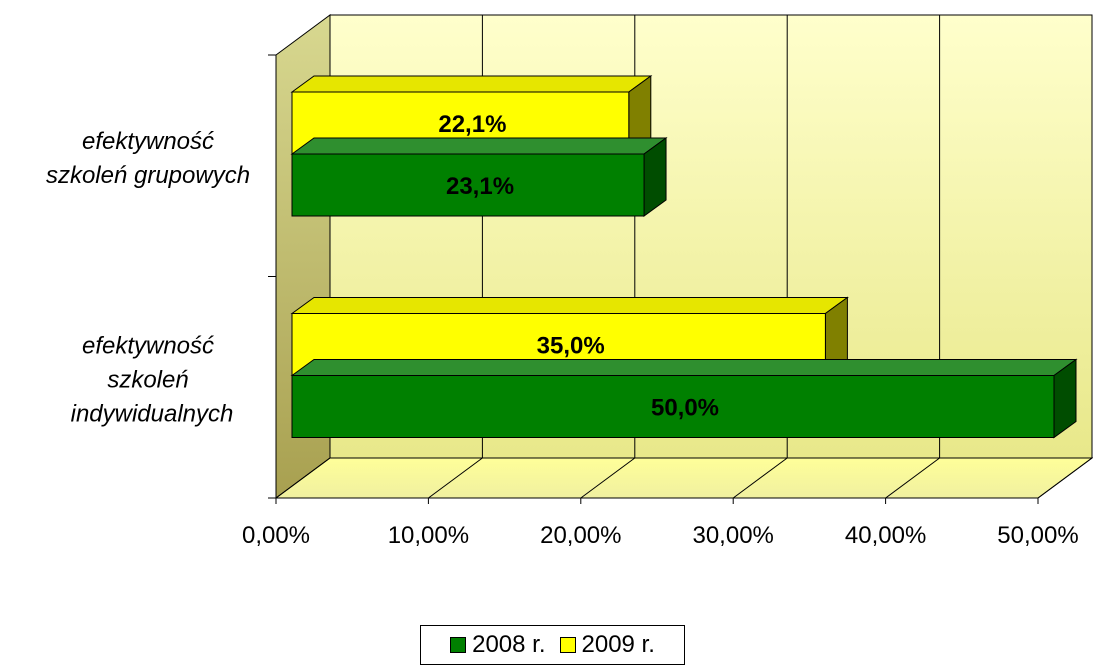 The width and height of the screenshot is (1093, 668). I want to click on legend-label-2009: 2009 r., so click(618, 644).